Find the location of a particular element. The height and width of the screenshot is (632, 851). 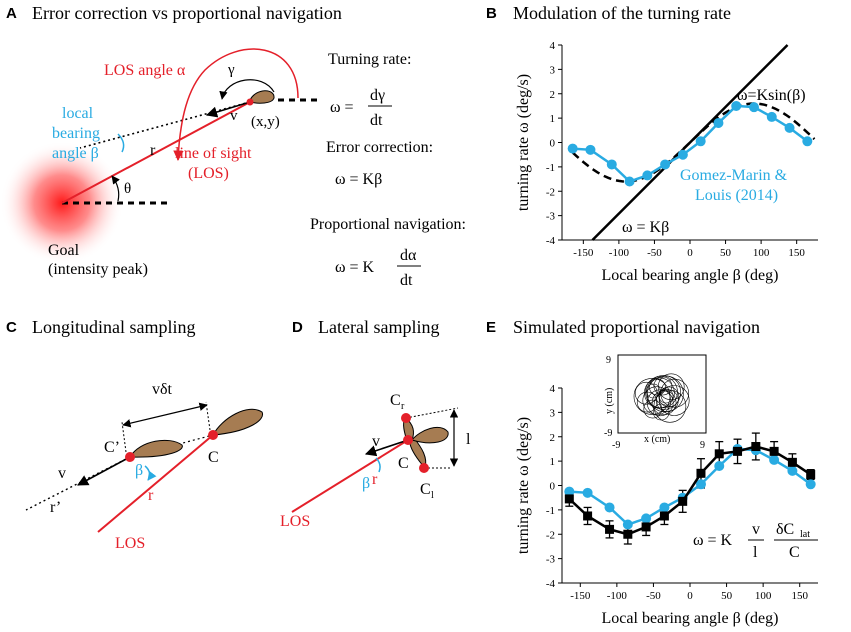

chart-e-xtick-label: 50 is located at coordinates (727, 596).